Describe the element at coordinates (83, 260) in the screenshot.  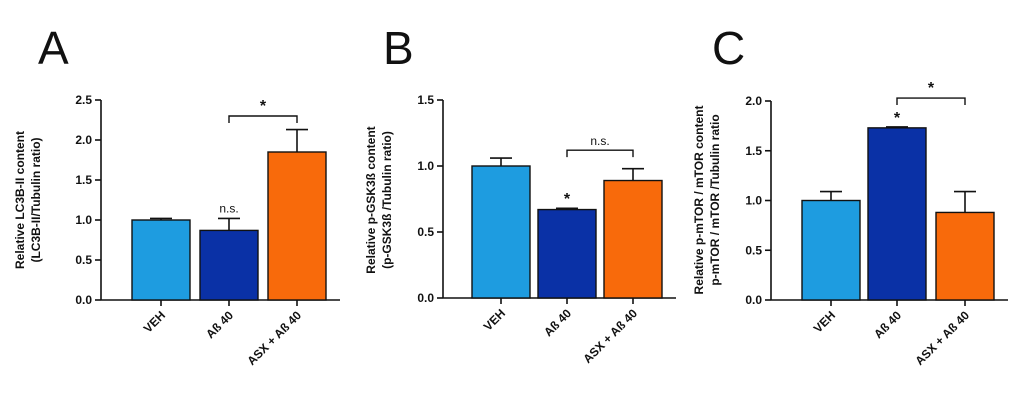
I see `panel-a-y-tick-label: 0.5` at that location.